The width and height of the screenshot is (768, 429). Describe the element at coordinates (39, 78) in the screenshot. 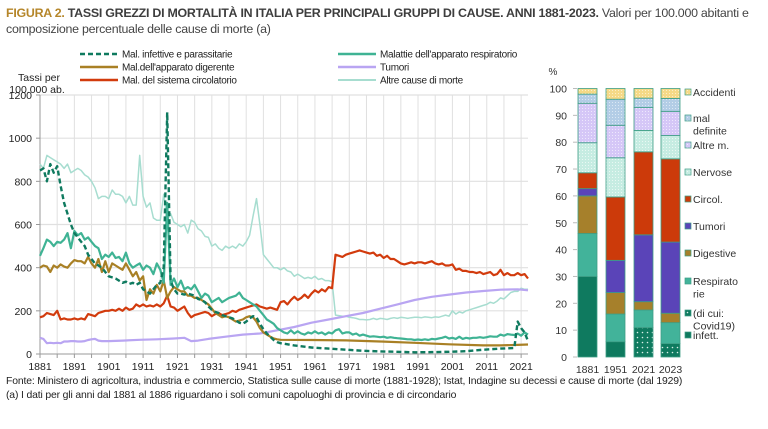

I see `y-axis-label-line1: Tassi per` at that location.